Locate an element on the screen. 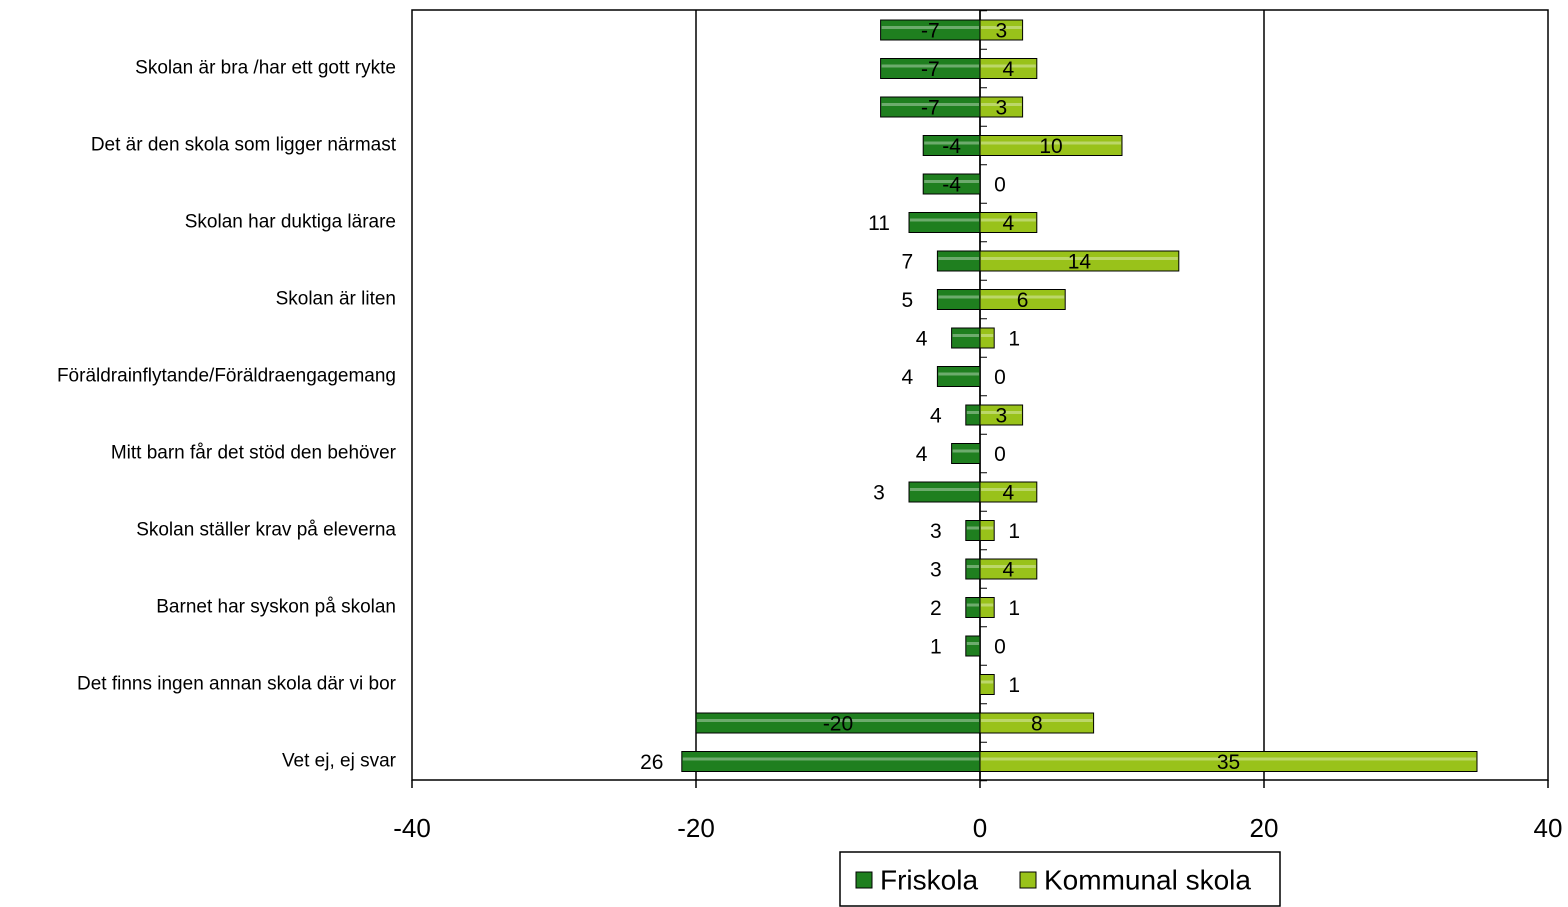 This screenshot has height=907, width=1568. category-label: Vet ej, ej svar is located at coordinates (339, 761).